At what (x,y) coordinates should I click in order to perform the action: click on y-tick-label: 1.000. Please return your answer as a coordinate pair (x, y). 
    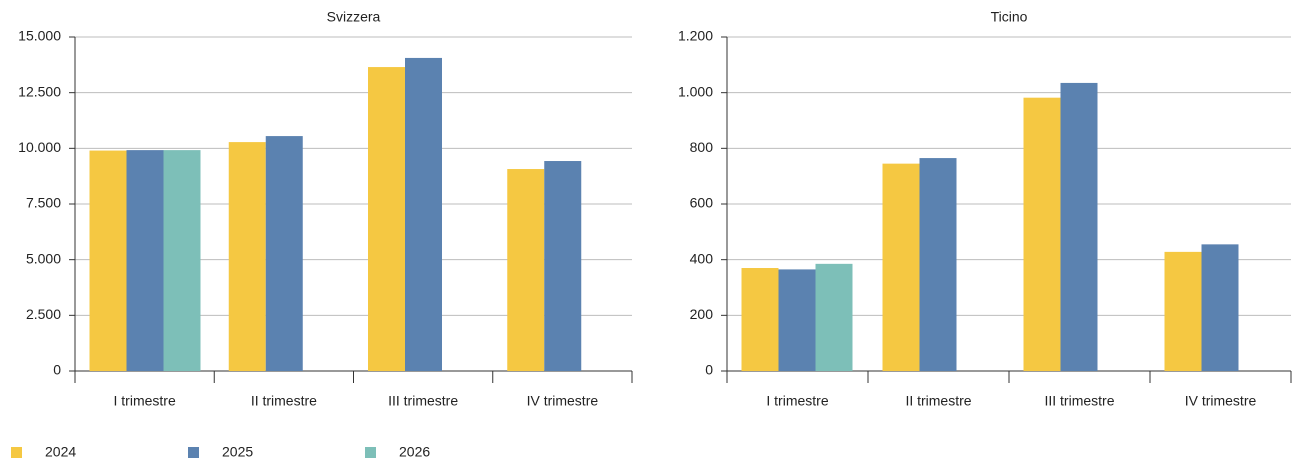
    Looking at the image, I should click on (695, 91).